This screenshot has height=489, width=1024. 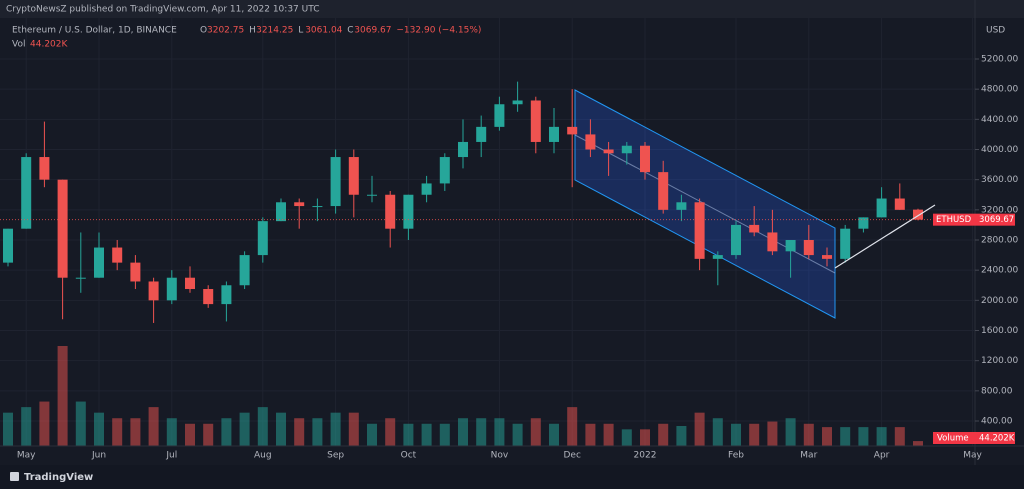 What do you see at coordinates (954, 219) in the screenshot?
I see `ticker-box` at bounding box center [954, 219].